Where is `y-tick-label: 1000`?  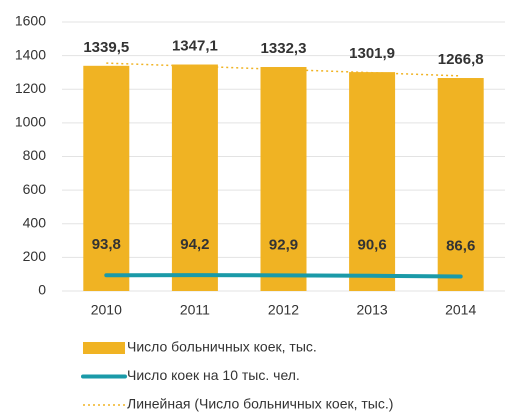 y-tick-label: 1000 is located at coordinates (30, 122).